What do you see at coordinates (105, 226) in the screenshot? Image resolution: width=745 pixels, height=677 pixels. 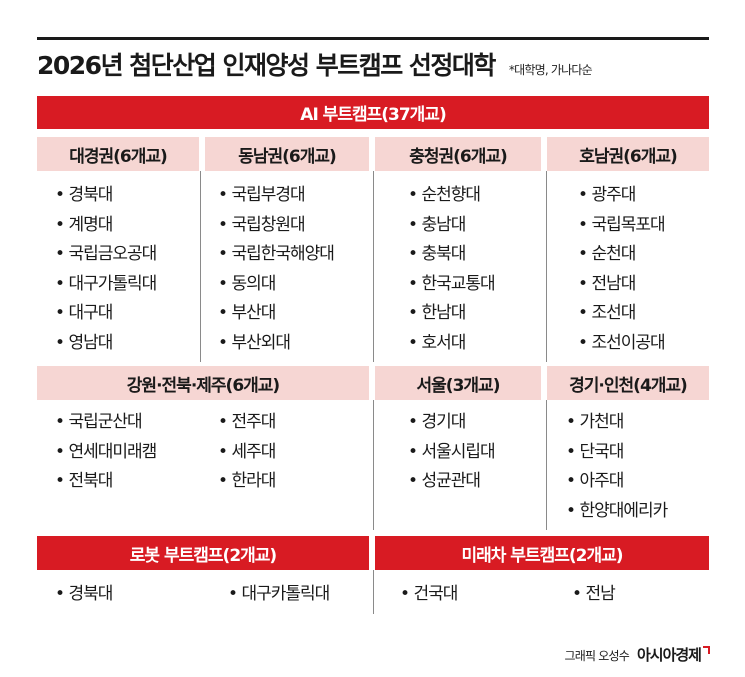 I see `list-item: 계명대` at bounding box center [105, 226].